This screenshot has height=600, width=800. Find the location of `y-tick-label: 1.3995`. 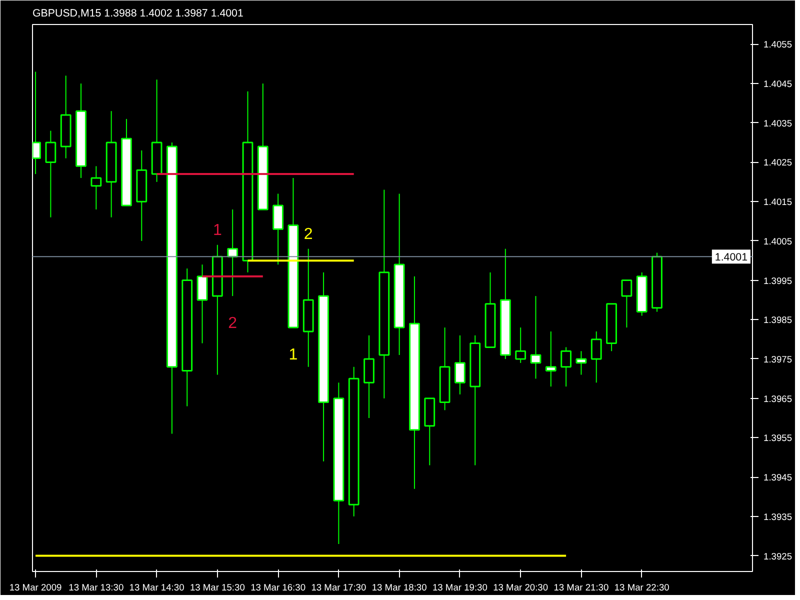

y-tick-label: 1.3995 is located at coordinates (778, 281).